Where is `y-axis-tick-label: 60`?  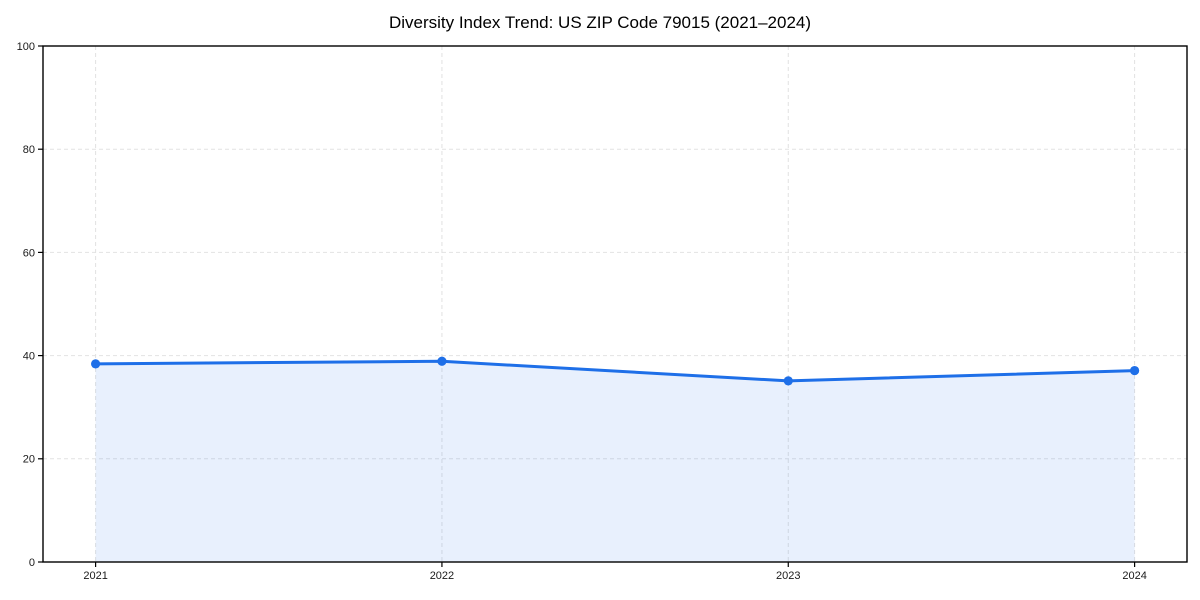 y-axis-tick-label: 60 is located at coordinates (29, 253).